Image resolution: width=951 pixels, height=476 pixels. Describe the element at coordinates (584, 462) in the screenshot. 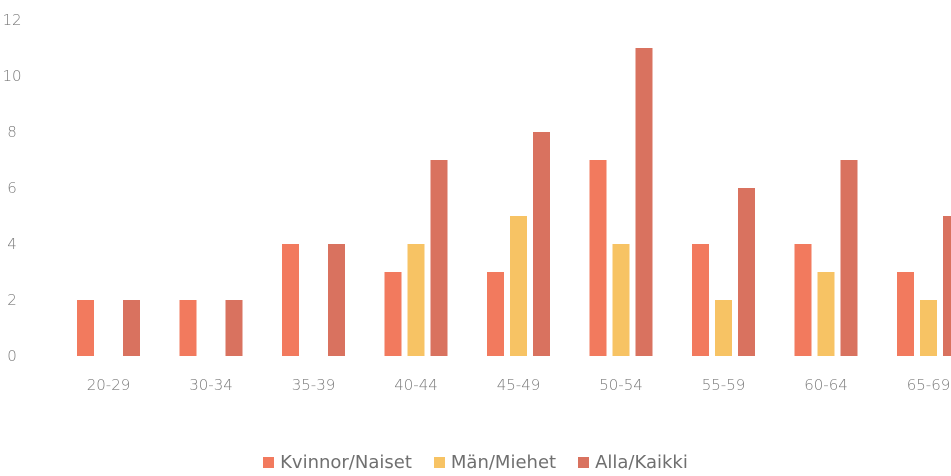

I see `legend-swatch-alla` at that location.